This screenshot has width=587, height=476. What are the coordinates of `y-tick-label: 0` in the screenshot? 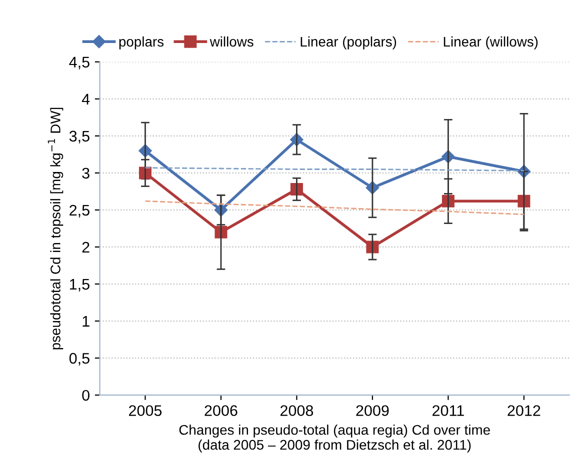 It's located at (86, 395).